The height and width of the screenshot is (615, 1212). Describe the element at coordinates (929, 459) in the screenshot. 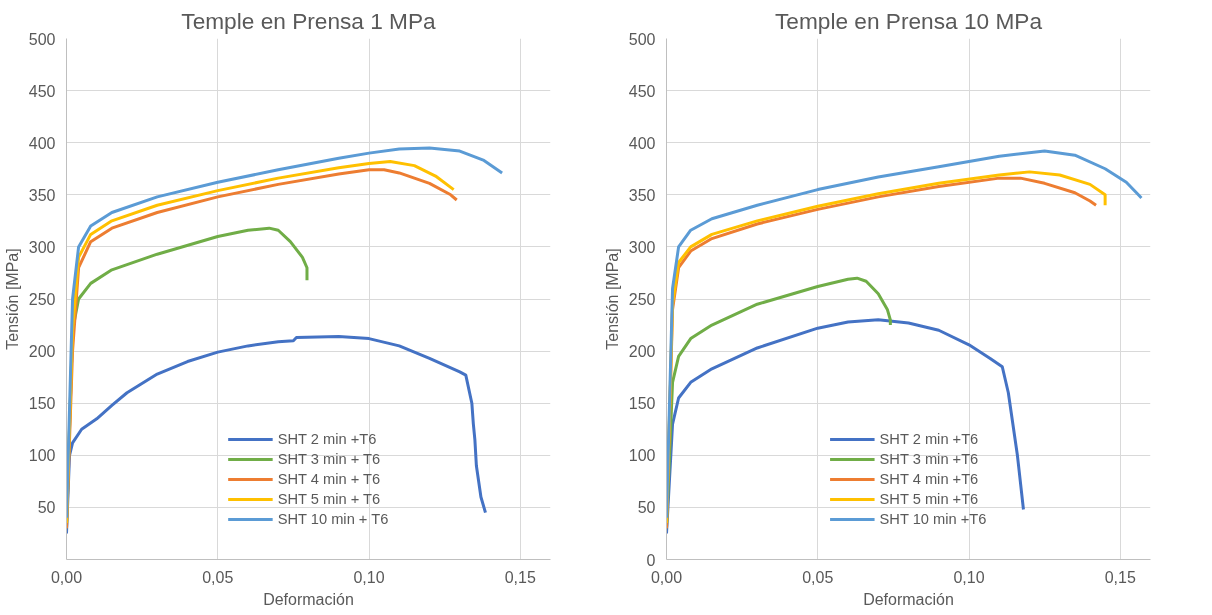

I see `legend-label: SHT 3 min +T6` at that location.